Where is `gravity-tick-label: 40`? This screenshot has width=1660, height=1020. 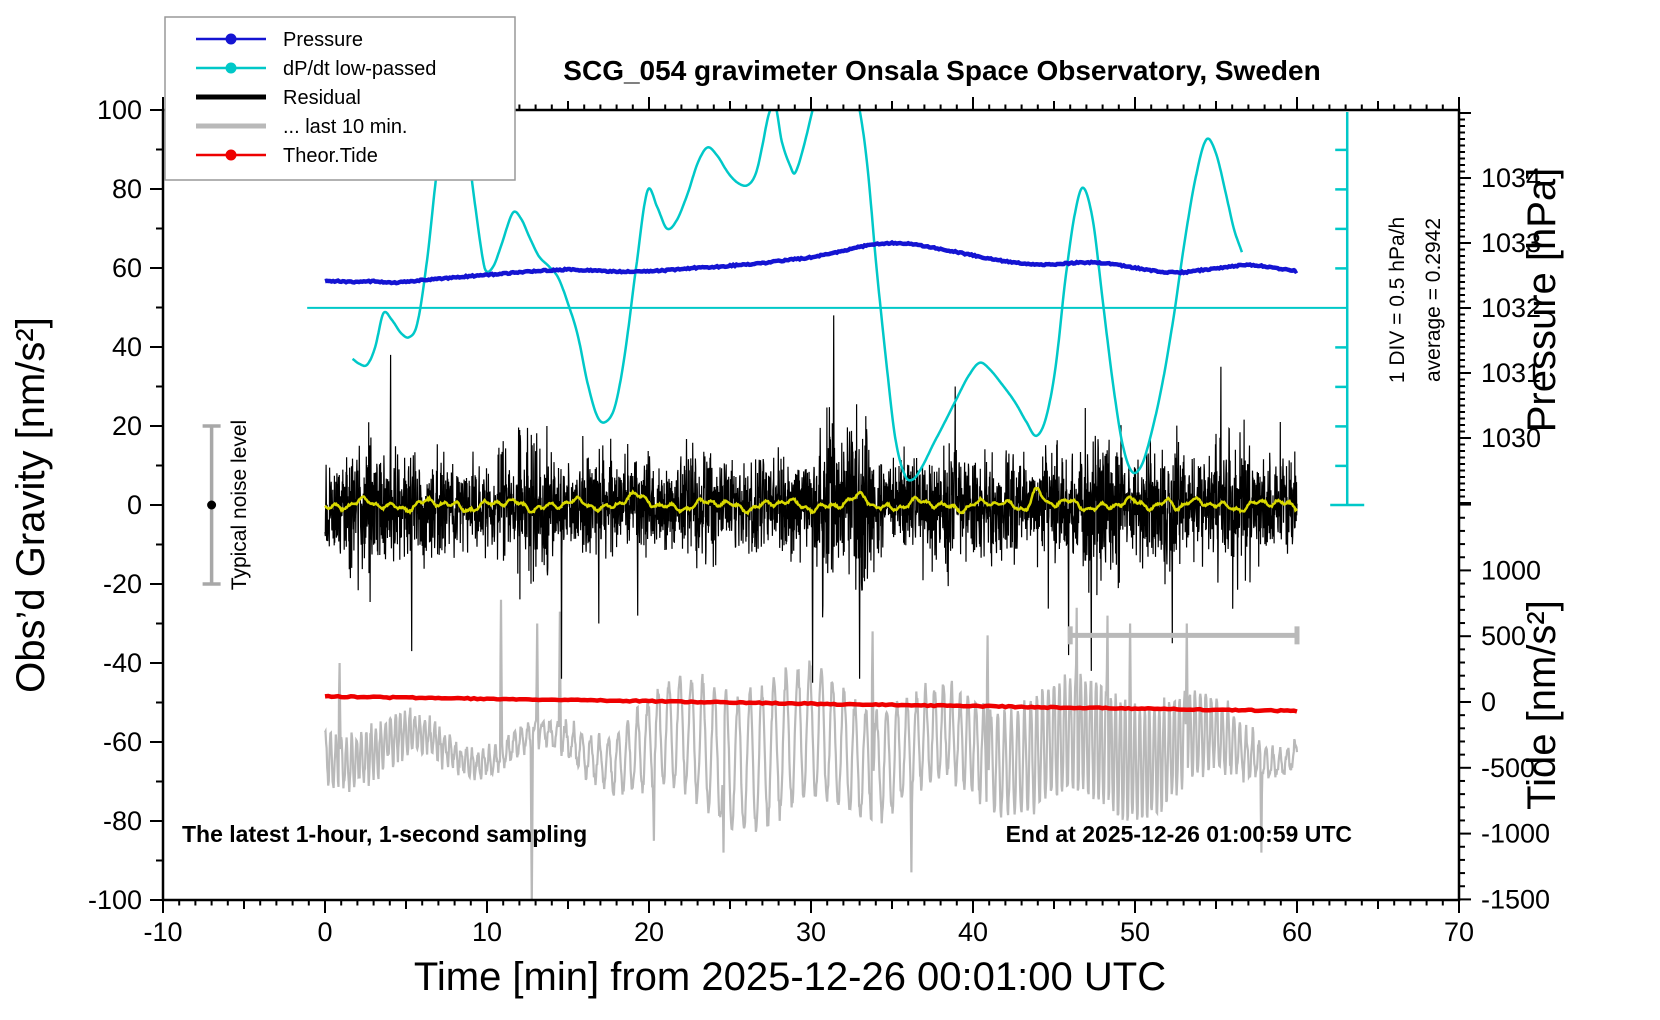
gravity-tick-label: 40 is located at coordinates (127, 347).